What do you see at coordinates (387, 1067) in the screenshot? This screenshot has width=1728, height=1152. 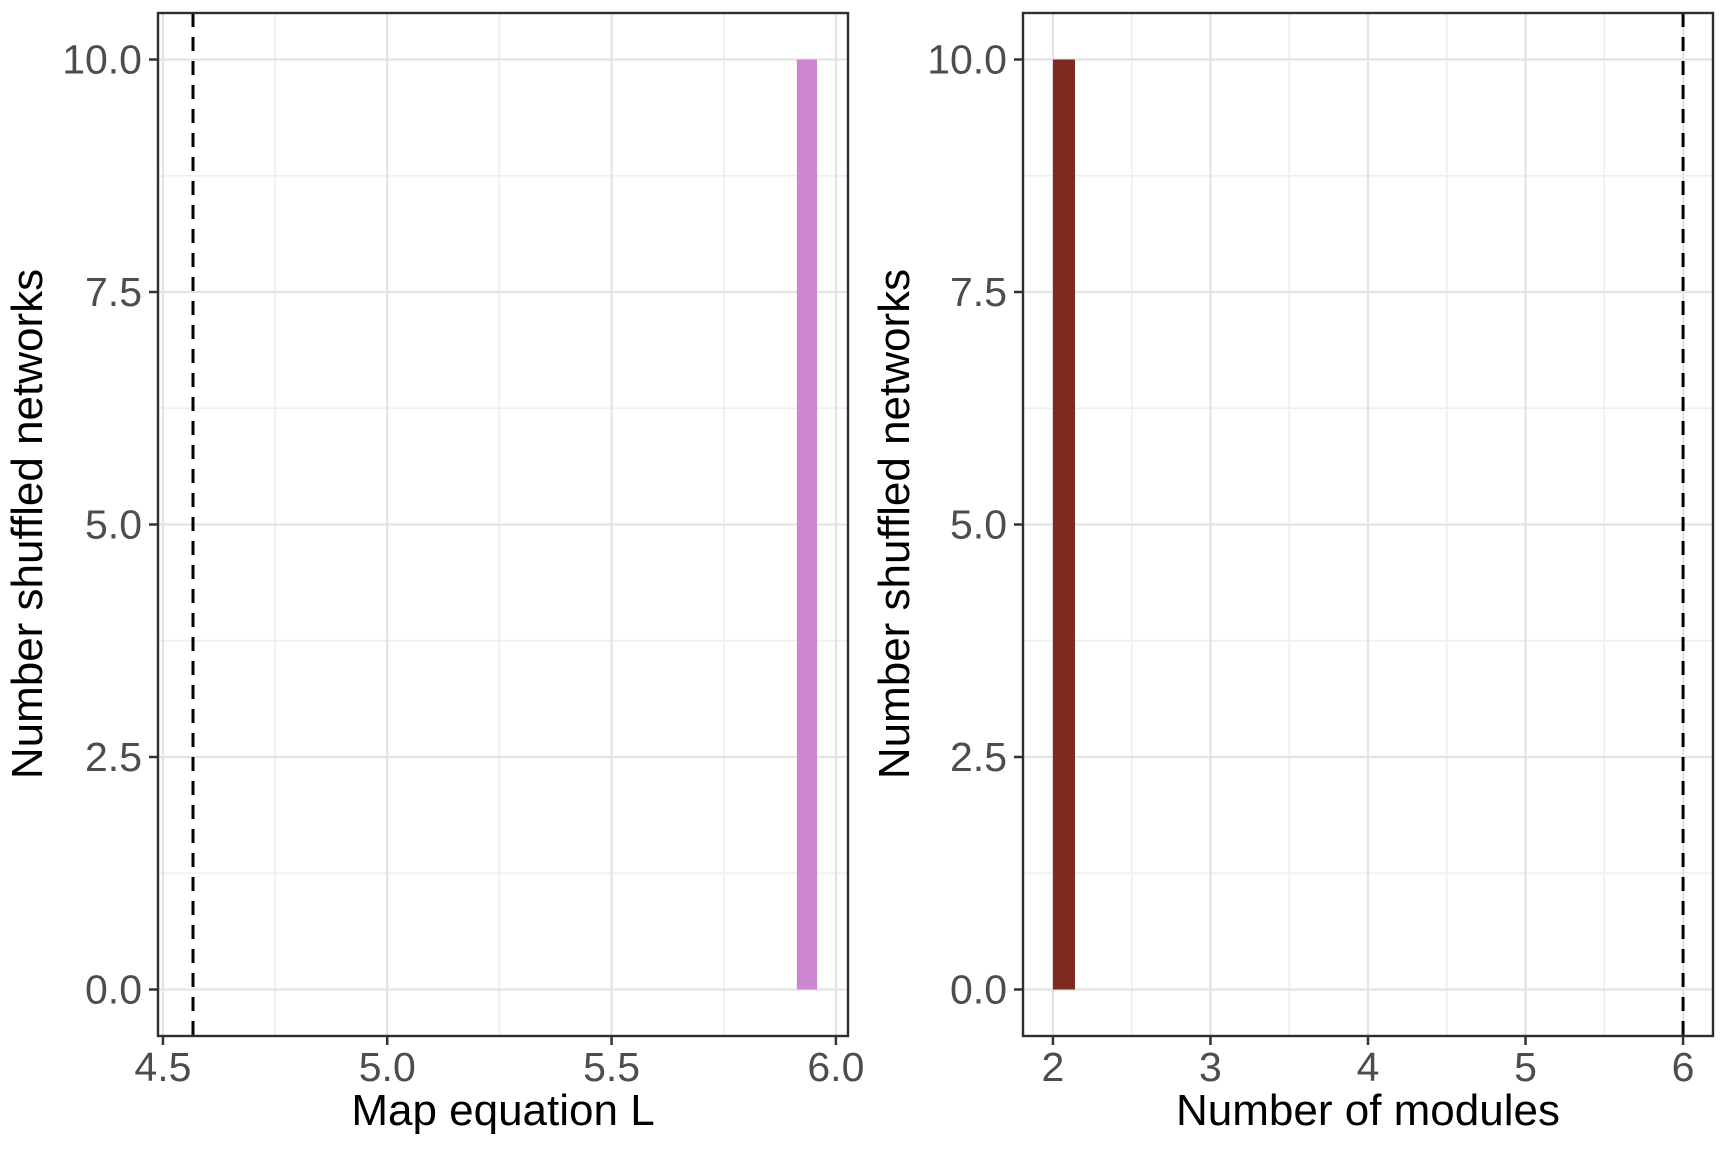 I see `x-tick-label: 5.0` at bounding box center [387, 1067].